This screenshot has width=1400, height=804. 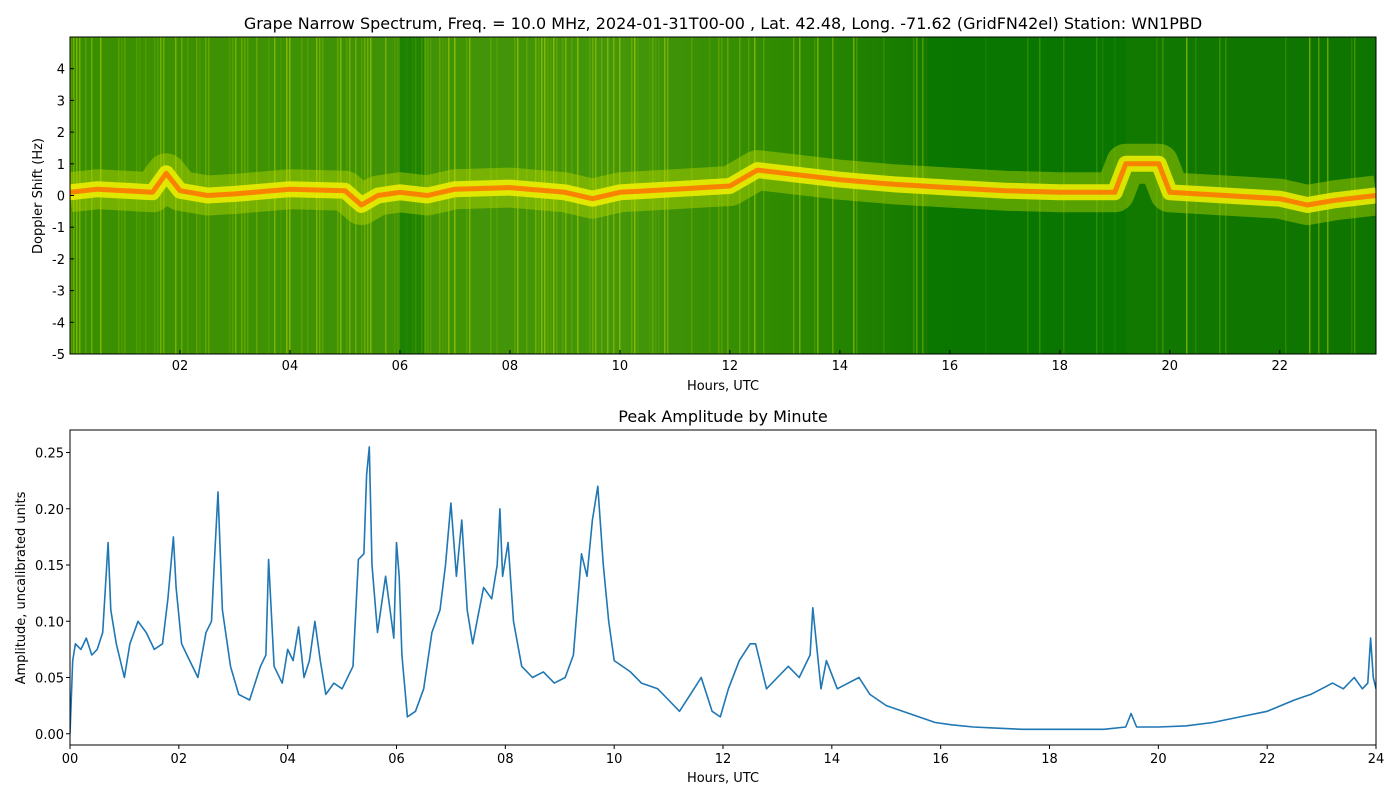 What do you see at coordinates (63, 213) in the screenshot?
I see `spectrum-y-ticks: 4 3 2 1 0 -1 -2 -3 -4 -5` at bounding box center [63, 213].